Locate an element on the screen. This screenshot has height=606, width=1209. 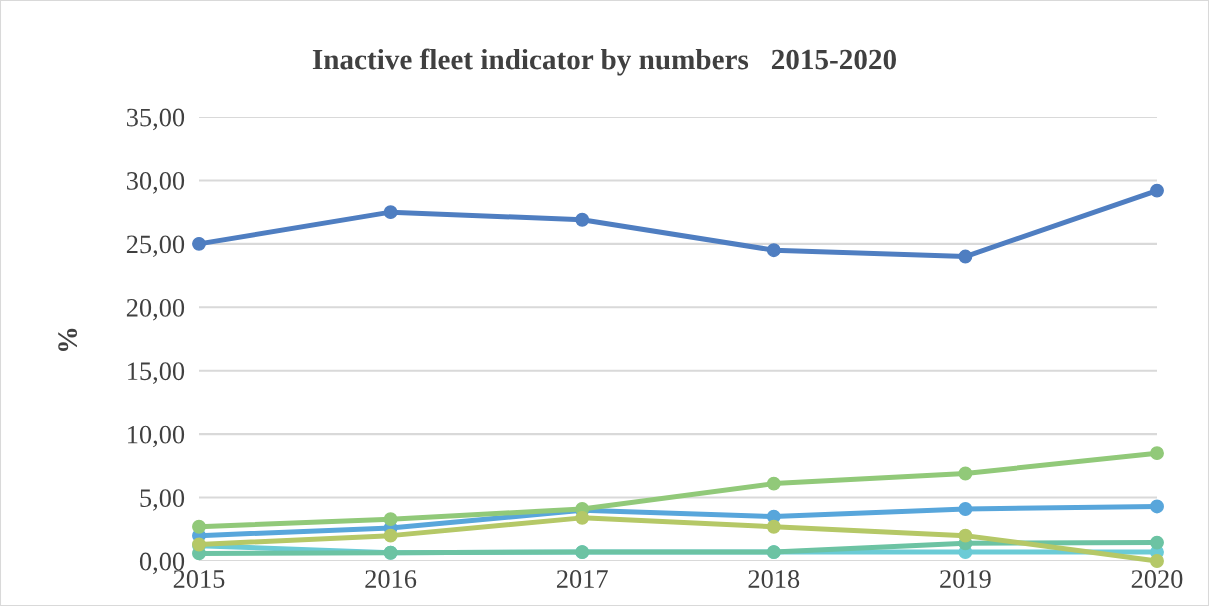
x-tick-label: 2016 is located at coordinates (391, 579).